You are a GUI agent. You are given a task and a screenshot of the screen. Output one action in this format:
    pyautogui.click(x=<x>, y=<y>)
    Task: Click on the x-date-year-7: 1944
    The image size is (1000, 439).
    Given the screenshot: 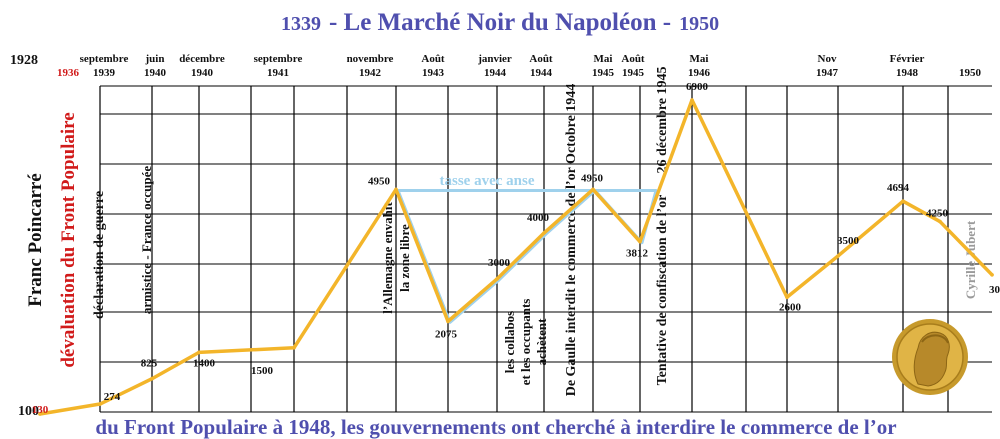 What is the action you would take?
    pyautogui.click(x=495, y=73)
    